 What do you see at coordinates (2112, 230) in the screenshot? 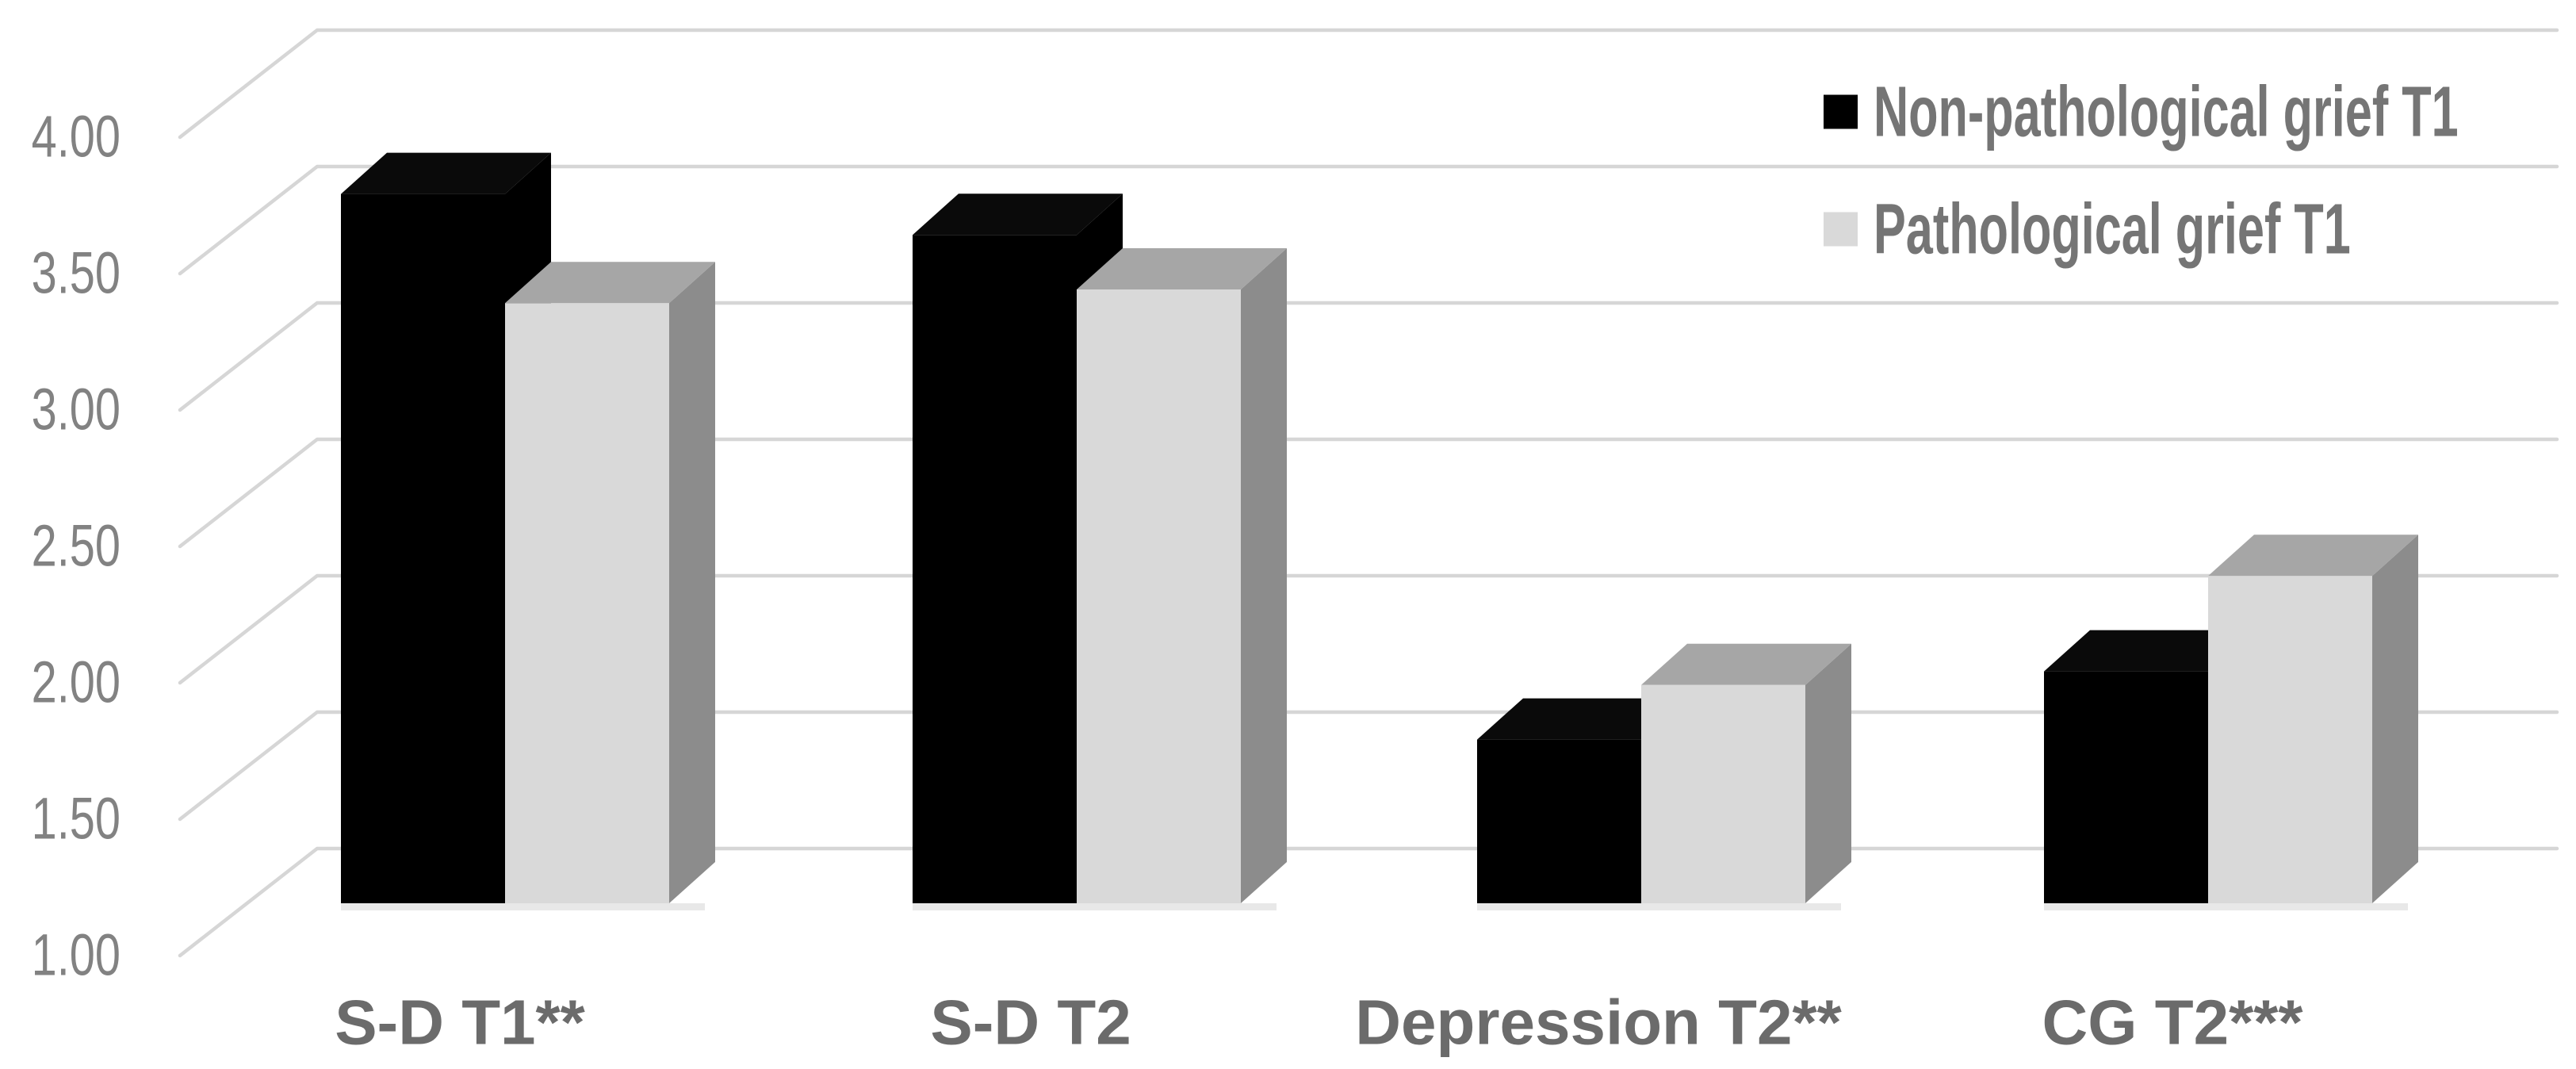
I see `legend-label: Pathological grief T1` at bounding box center [2112, 230].